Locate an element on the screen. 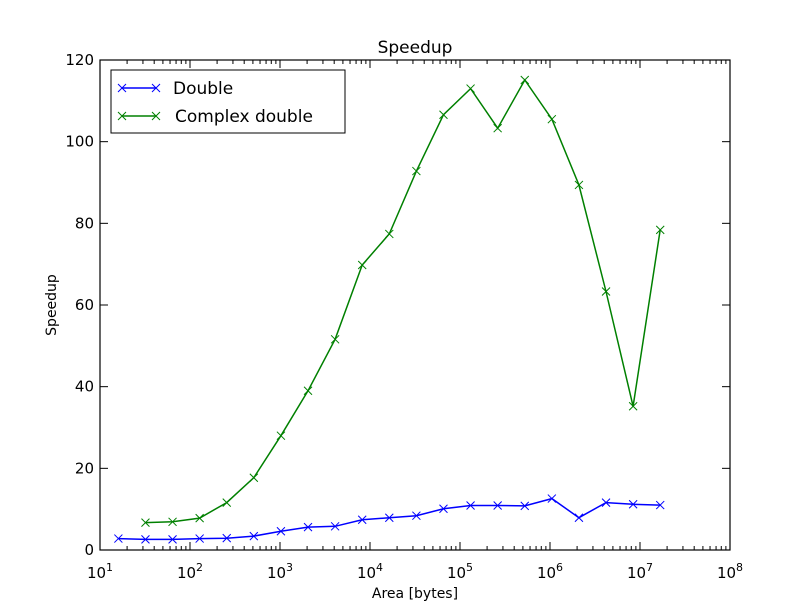 Image resolution: width=812 pixels, height=612 pixels. series-double is located at coordinates (389, 519).